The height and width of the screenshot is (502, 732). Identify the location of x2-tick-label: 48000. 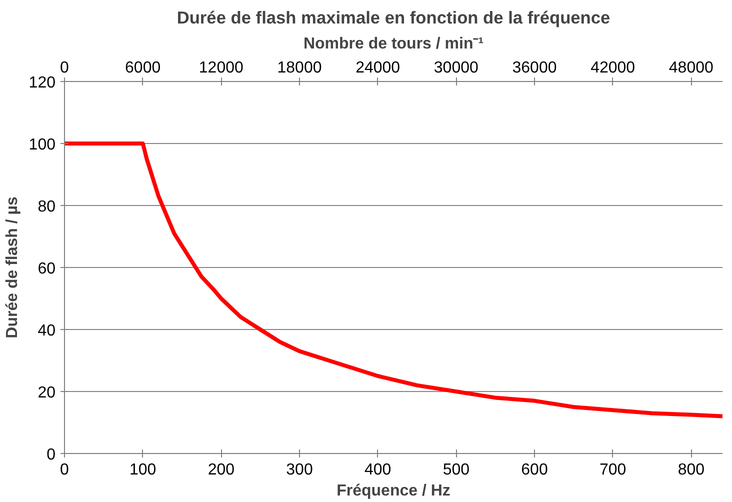
(691, 68).